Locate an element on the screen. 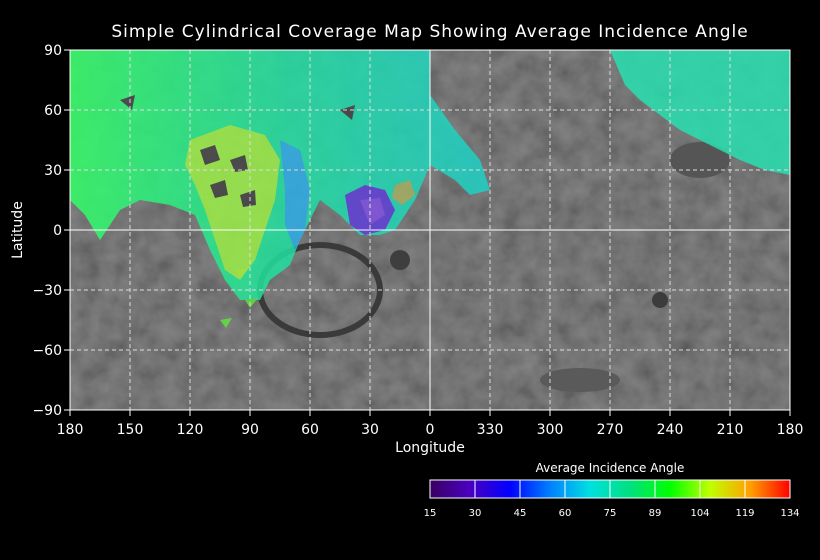 The width and height of the screenshot is (820, 560). y-tick-label: −30 is located at coordinates (47, 291).